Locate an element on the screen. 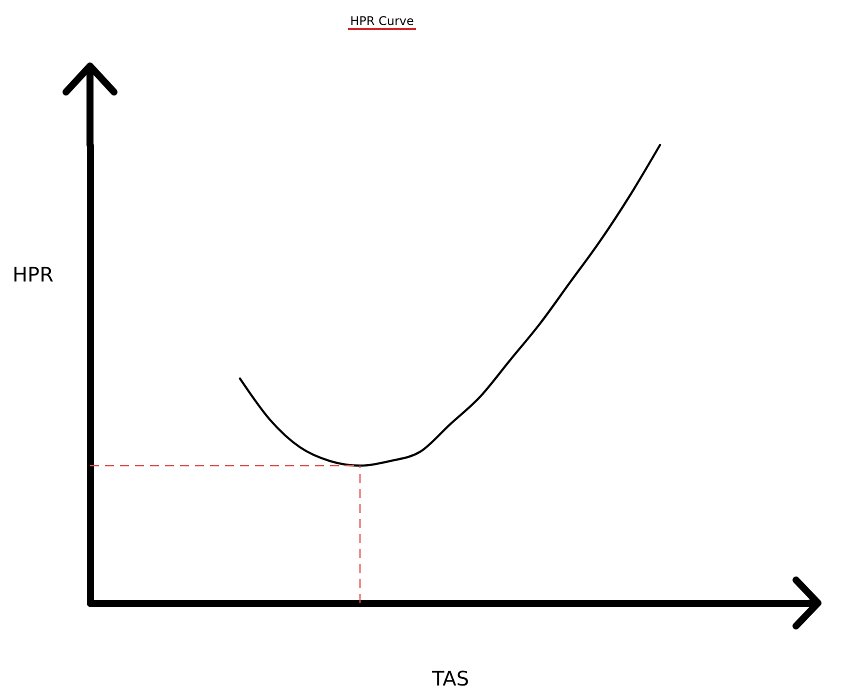  y-axis-title: HPR is located at coordinates (33, 274).